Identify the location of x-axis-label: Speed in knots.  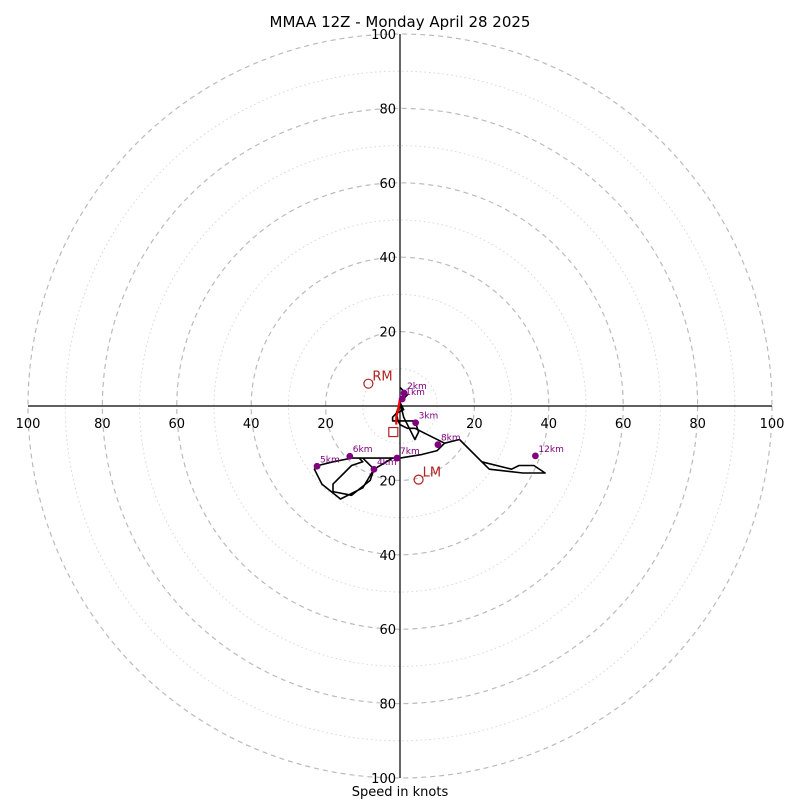
(400, 792).